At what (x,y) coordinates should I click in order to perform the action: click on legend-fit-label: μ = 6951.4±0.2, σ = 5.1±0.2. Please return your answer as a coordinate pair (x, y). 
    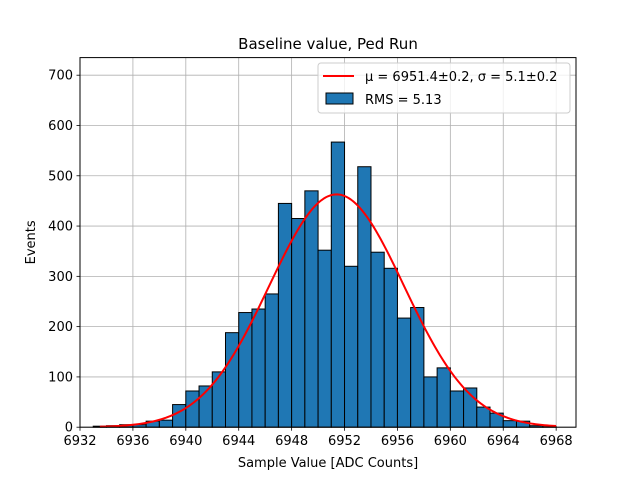
    Looking at the image, I should click on (461, 77).